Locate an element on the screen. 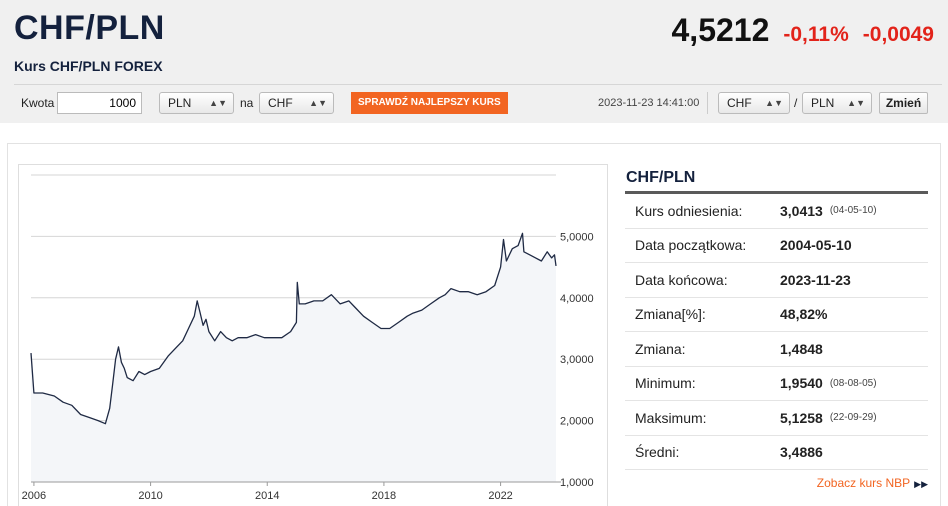  pair-subtitle: Kurs CHF/PLN FOREX is located at coordinates (88, 66).